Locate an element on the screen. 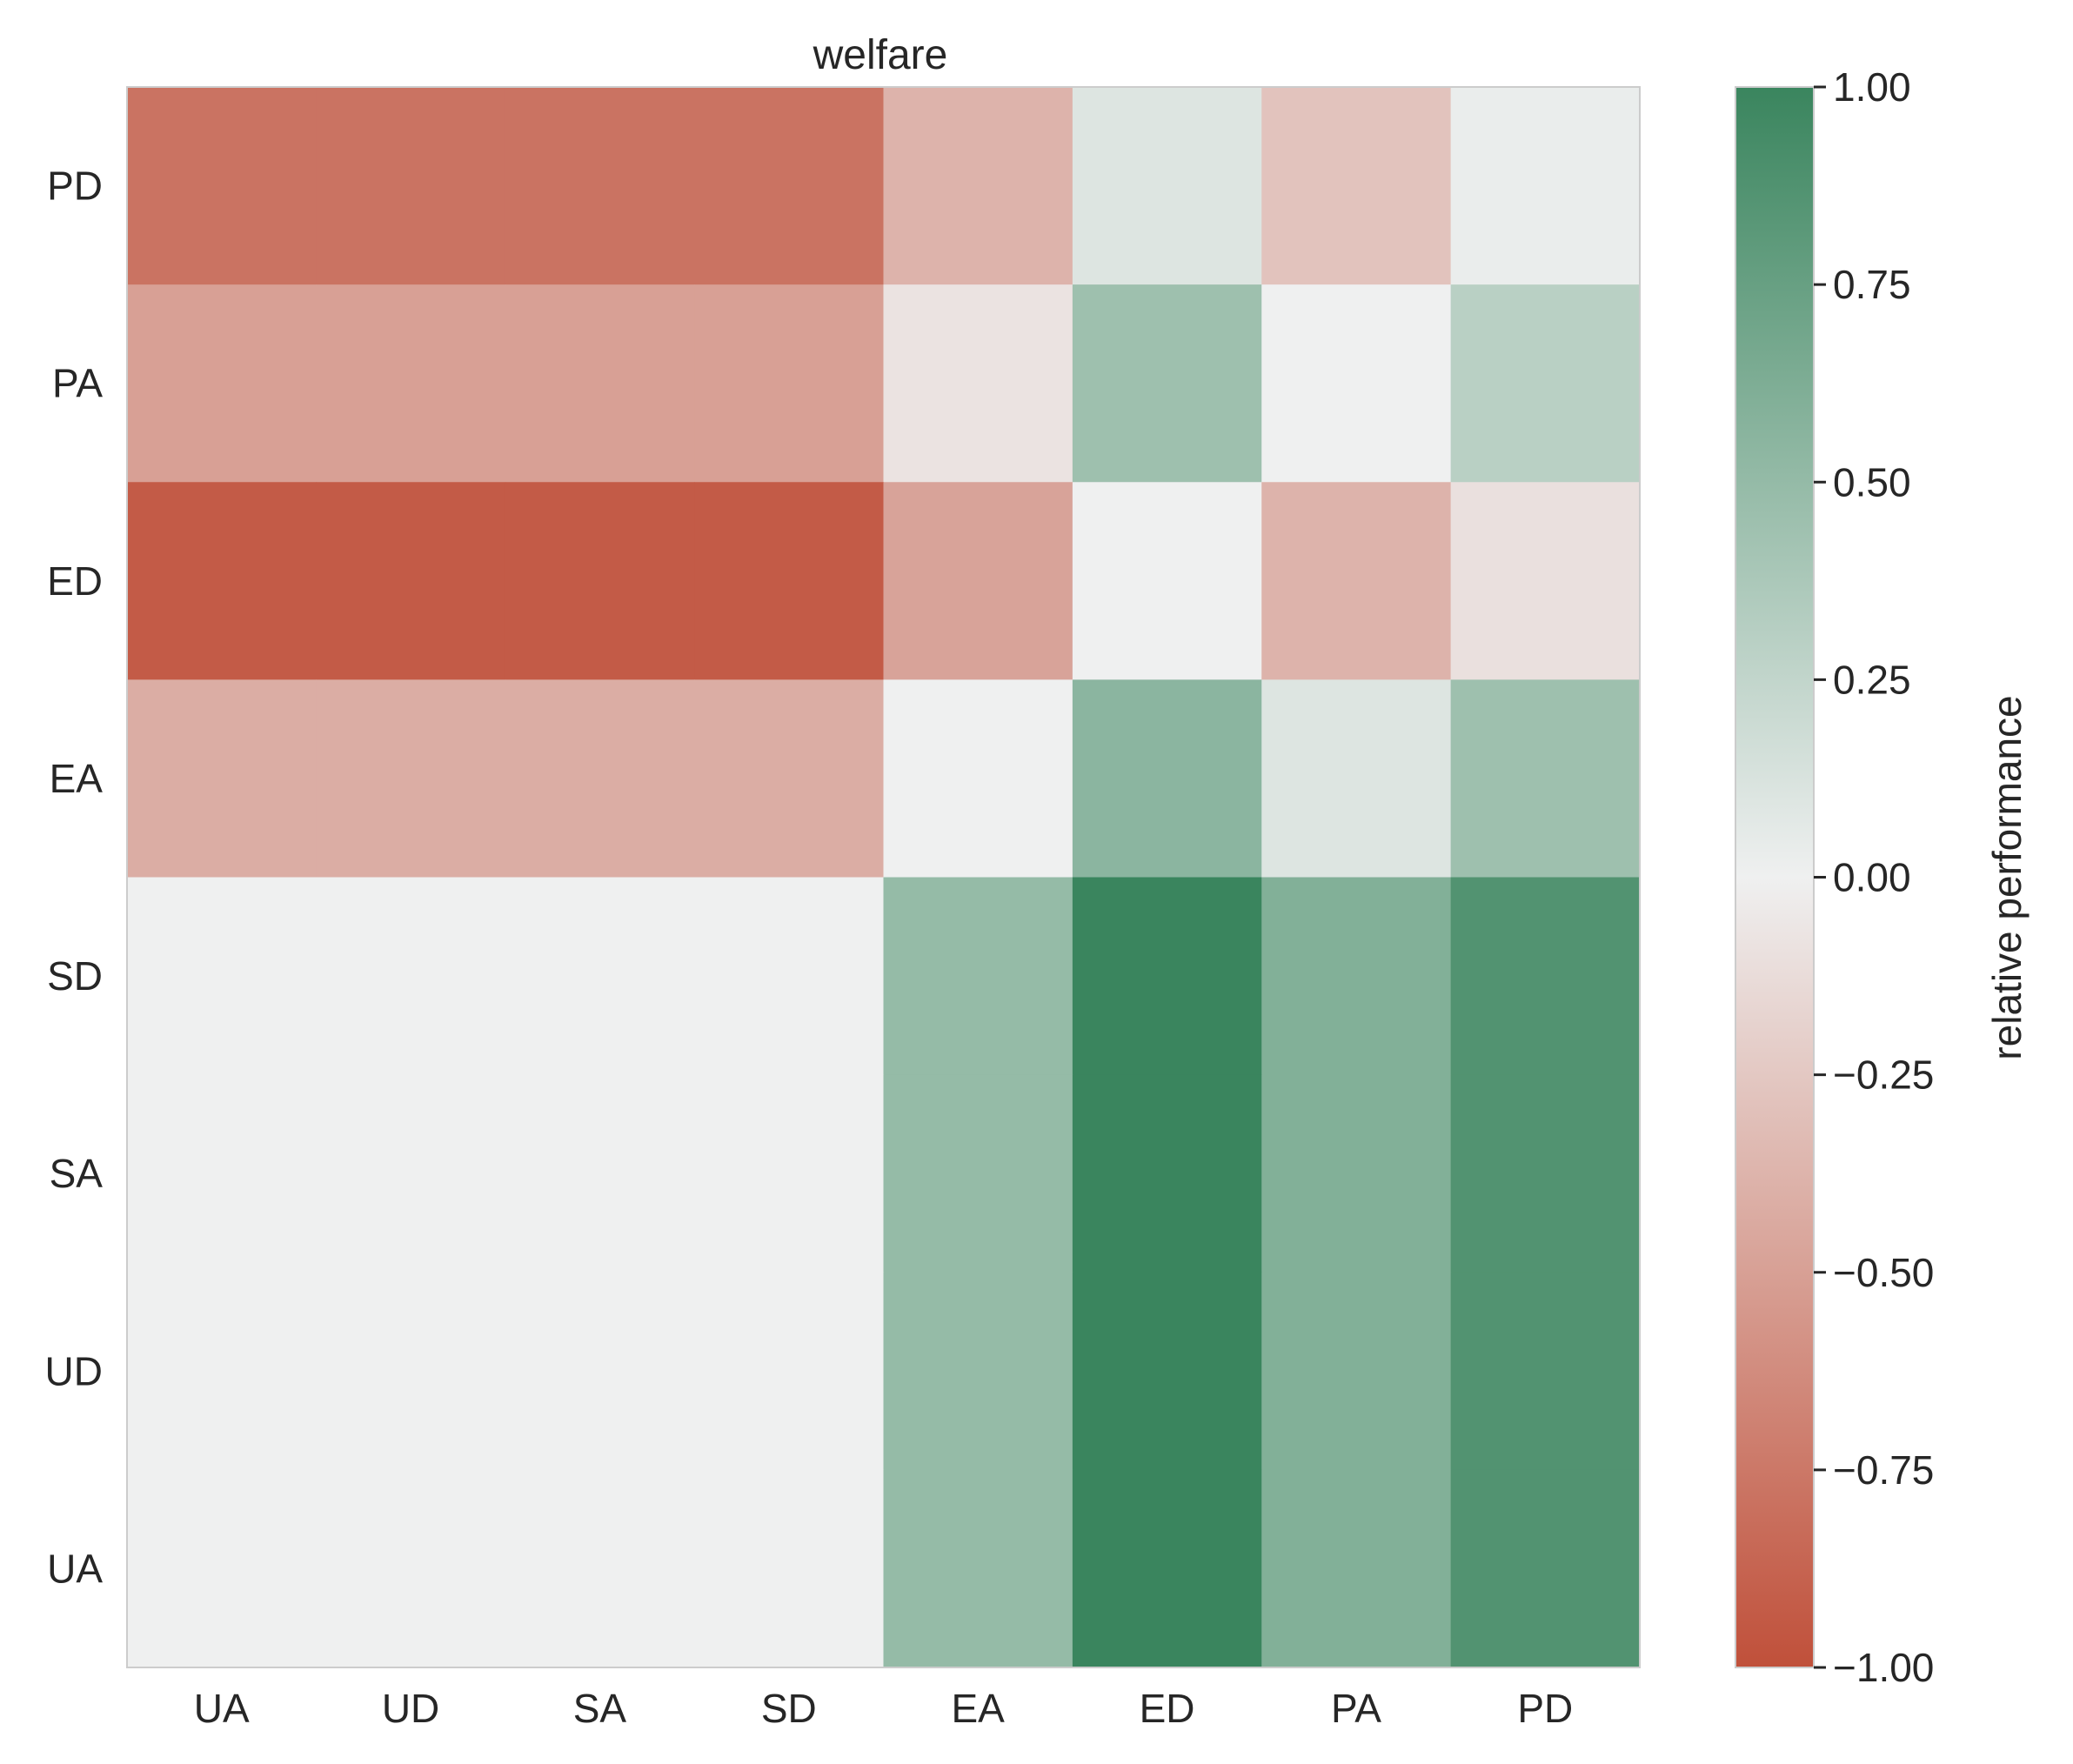 The height and width of the screenshot is (1764, 2073). heatmap-cell-UA-UA is located at coordinates (222, 1568).